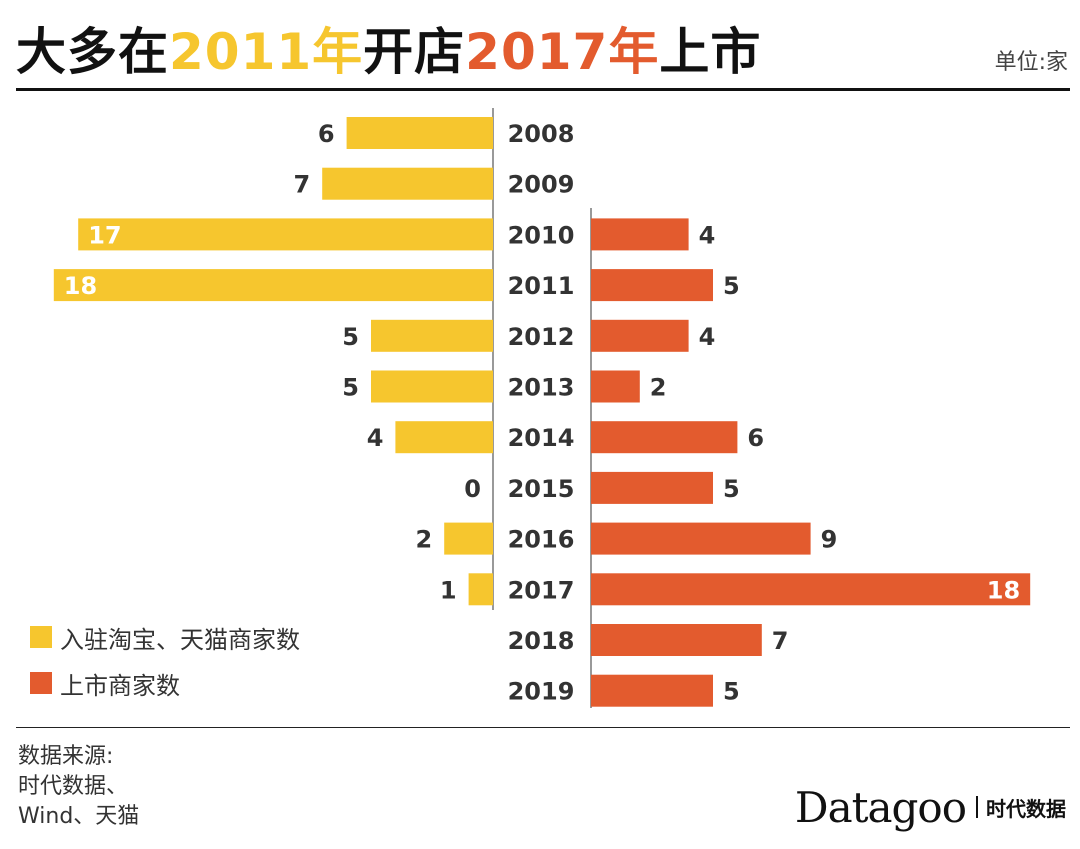 This screenshot has width=1080, height=849. Describe the element at coordinates (977, 807) in the screenshot. I see `brand-separator` at that location.